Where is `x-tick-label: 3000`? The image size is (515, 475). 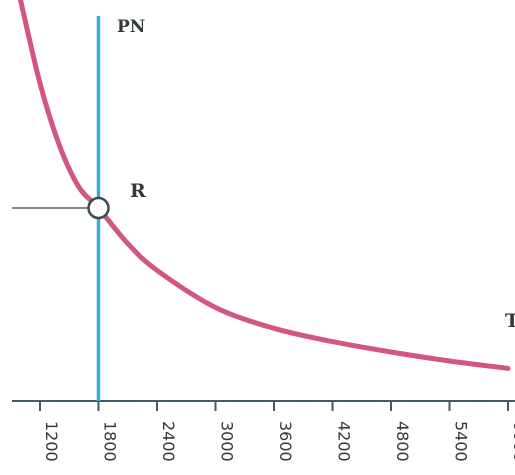 x-tick-label: 3000 is located at coordinates (227, 441).